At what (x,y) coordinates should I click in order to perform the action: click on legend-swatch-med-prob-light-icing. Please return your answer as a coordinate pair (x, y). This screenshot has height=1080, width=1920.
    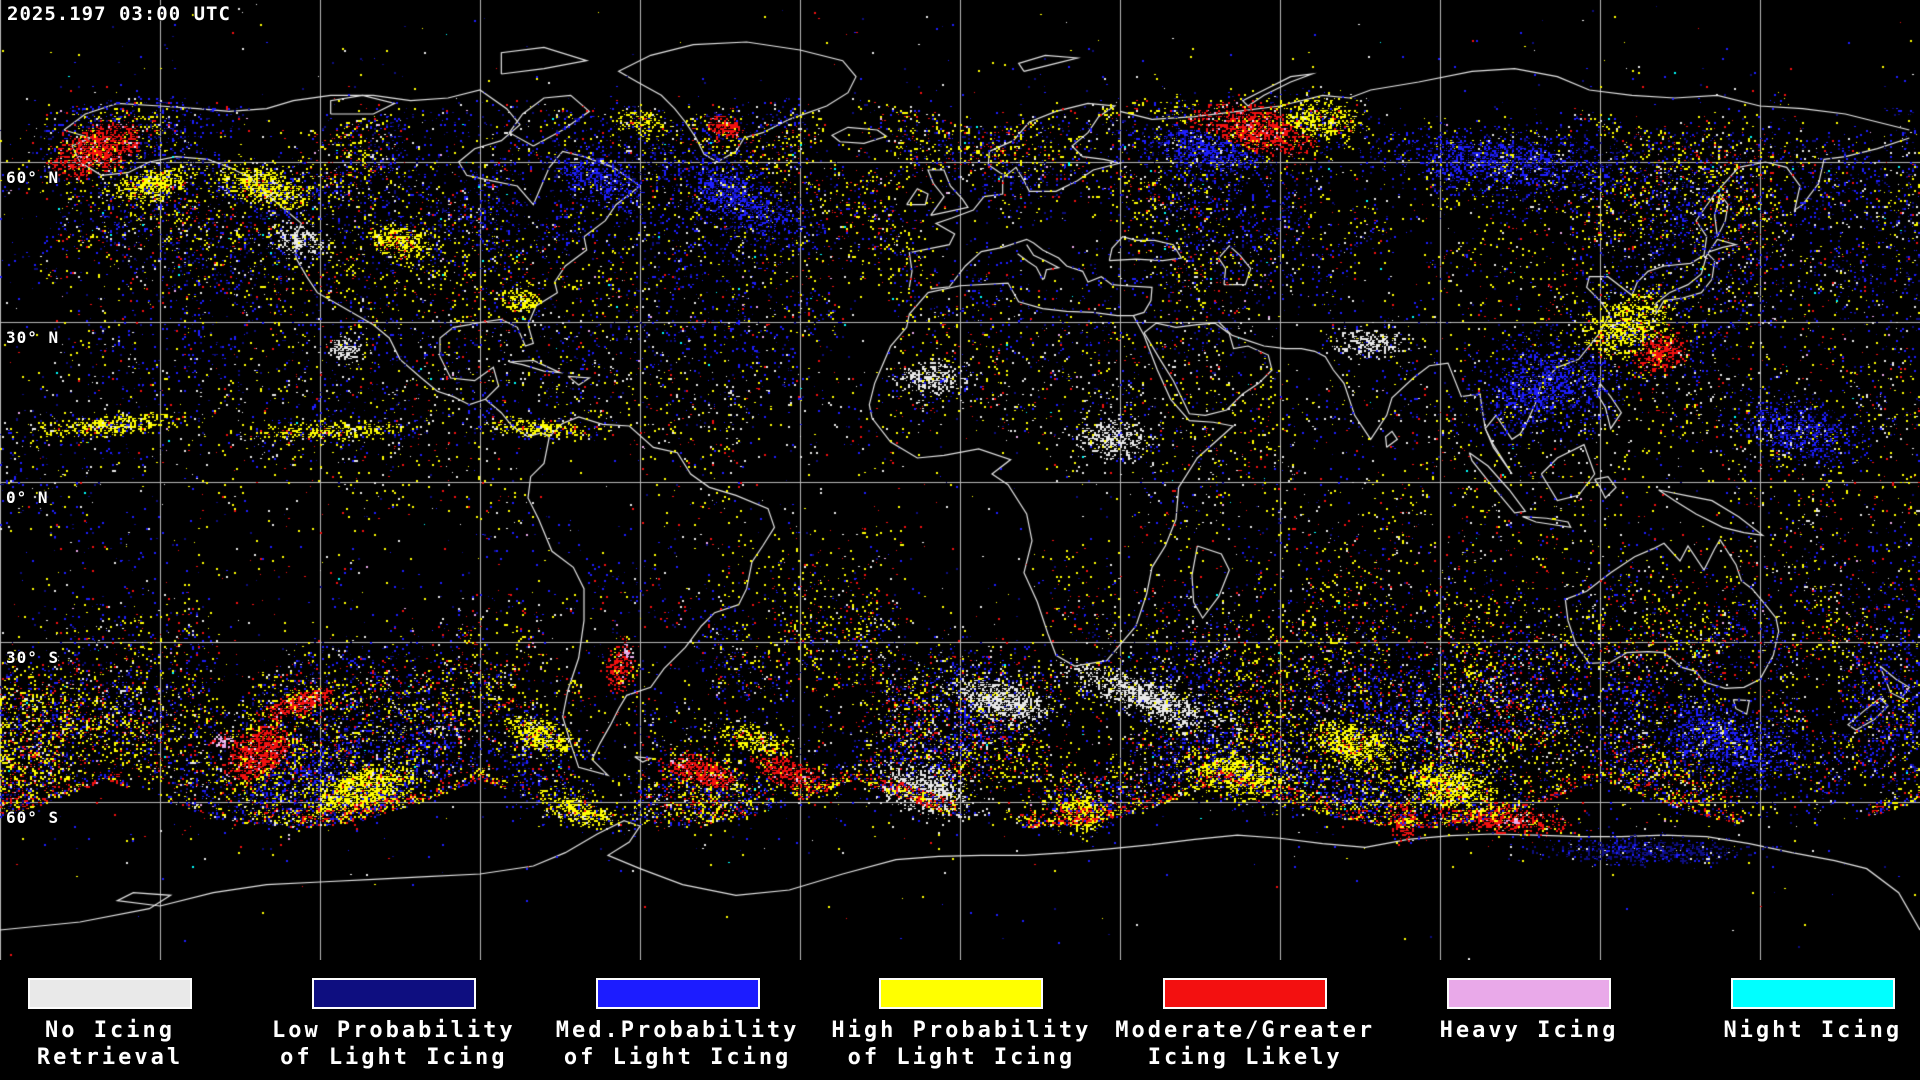
    Looking at the image, I should click on (677, 993).